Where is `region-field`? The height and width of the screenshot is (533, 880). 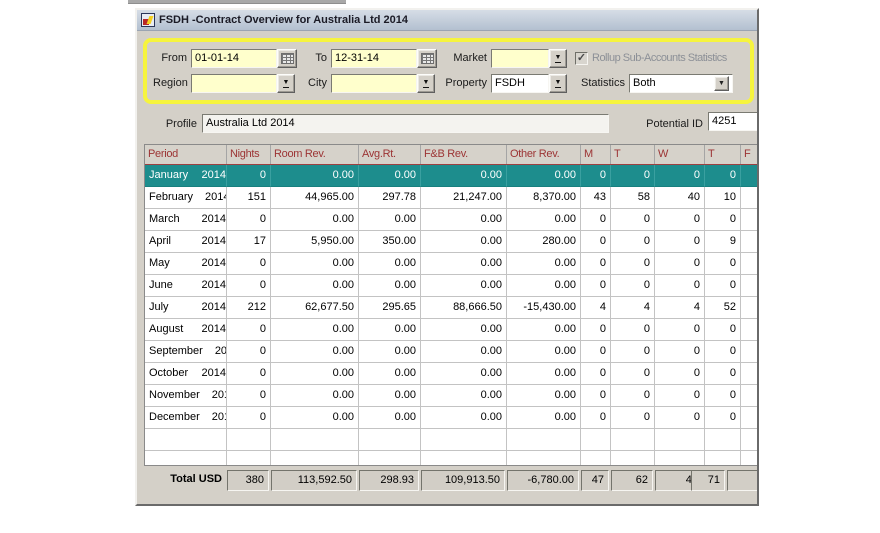
region-field is located at coordinates (234, 83).